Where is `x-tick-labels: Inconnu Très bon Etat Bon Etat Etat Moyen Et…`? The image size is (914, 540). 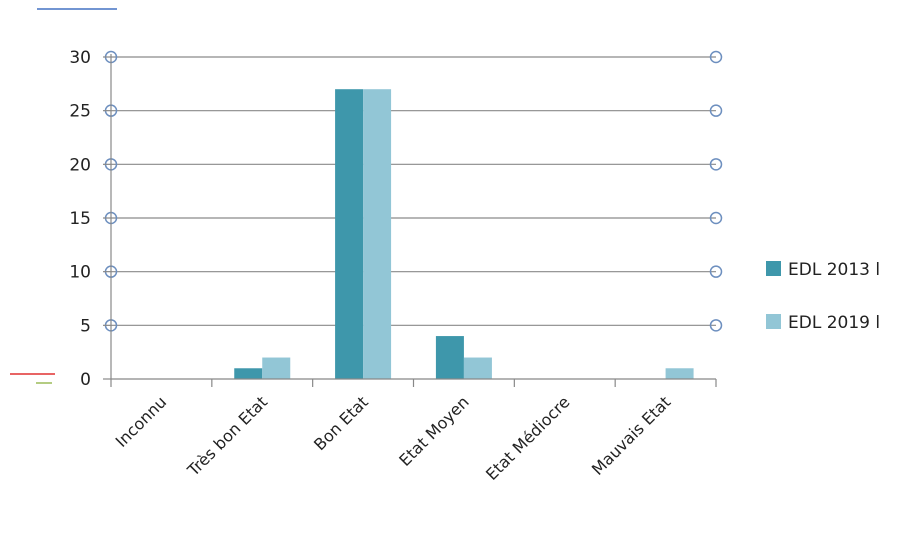 x-tick-labels: Inconnu Très bon Etat Bon Etat Etat Moyen Et… is located at coordinates (393, 438).